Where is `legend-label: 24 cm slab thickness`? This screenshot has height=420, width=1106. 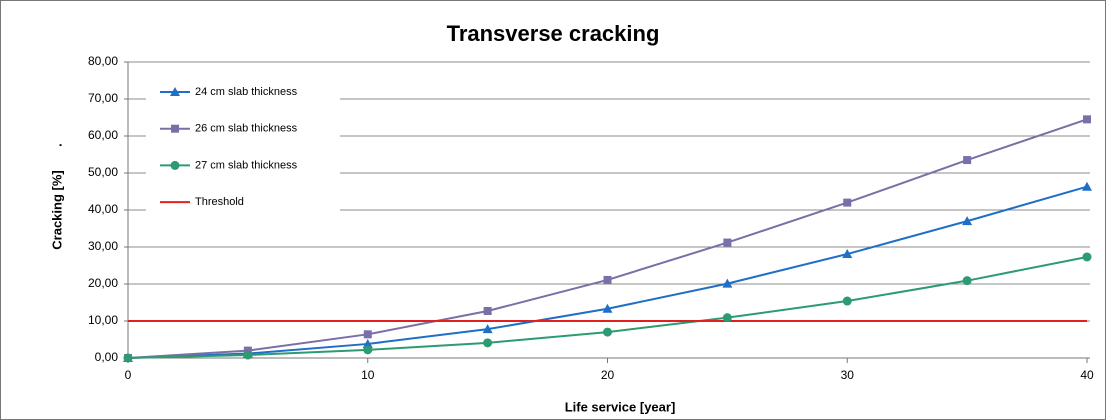
legend-label: 24 cm slab thickness is located at coordinates (246, 92).